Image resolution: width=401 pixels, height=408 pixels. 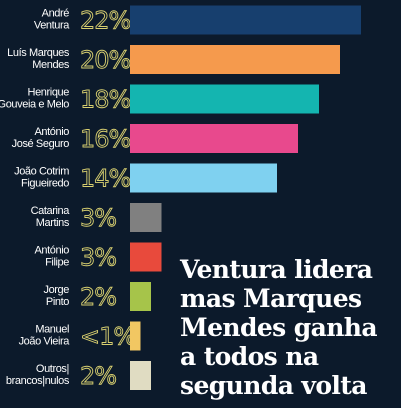 I want to click on headline-line: a todos na, so click(x=249, y=356).